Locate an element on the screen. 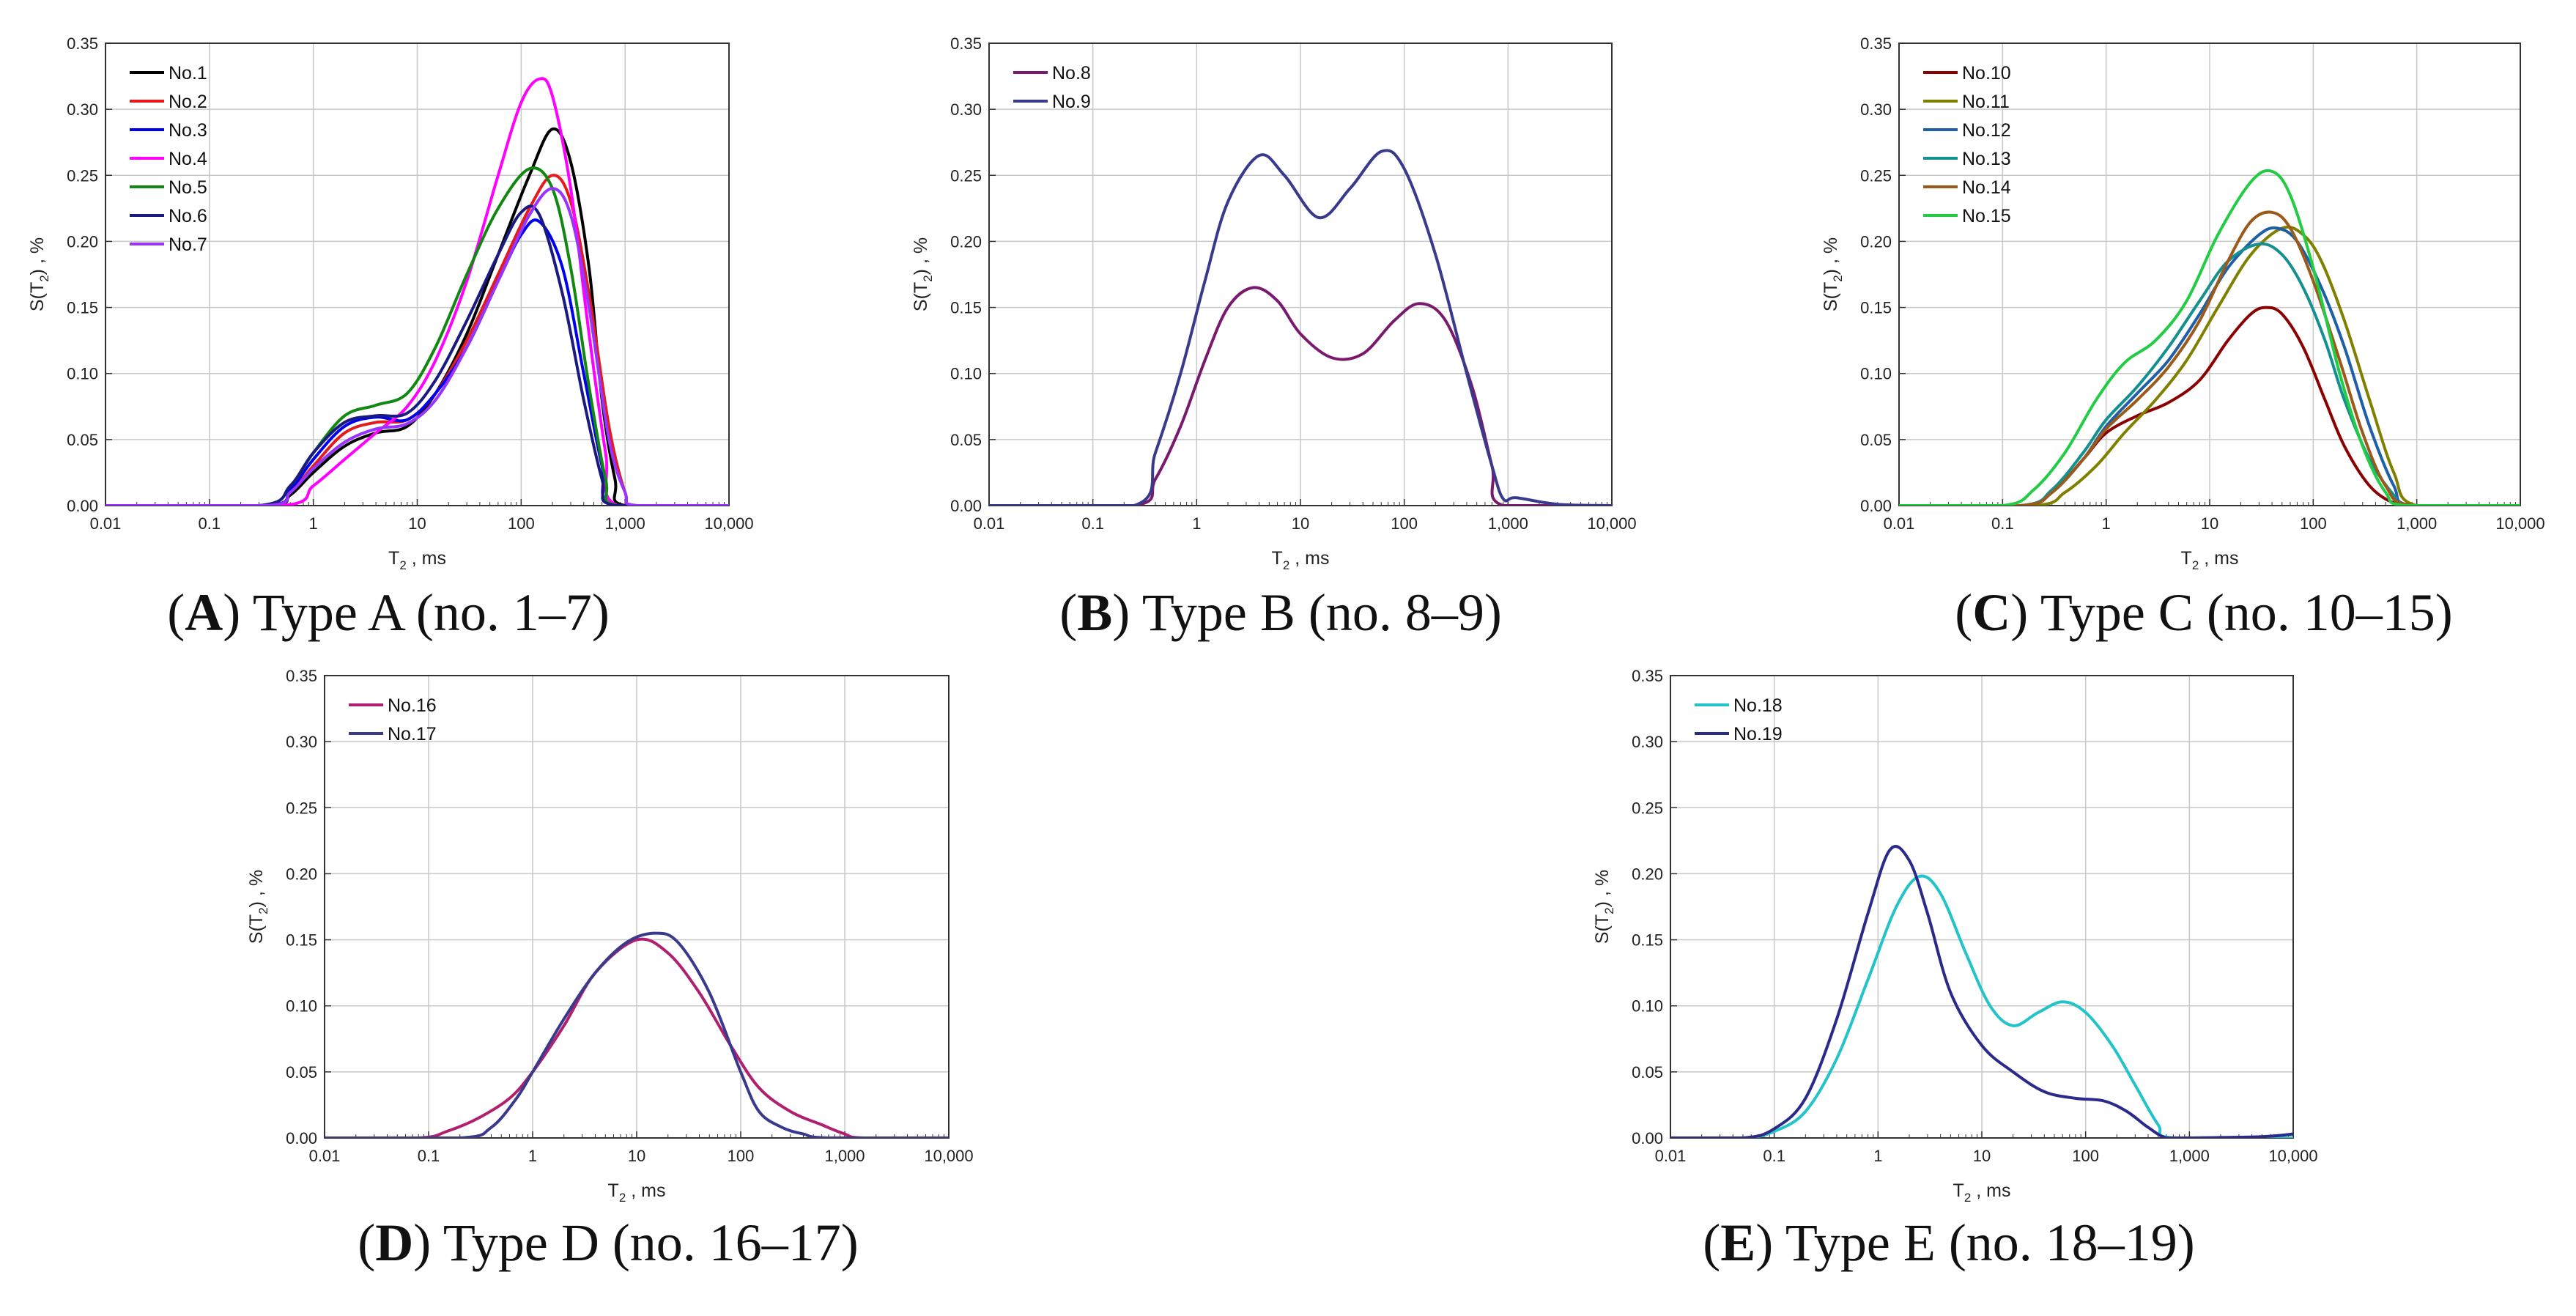 This screenshot has height=1316, width=2576. panel-caption: (E) Type E (no. 18–19) is located at coordinates (1949, 1242).